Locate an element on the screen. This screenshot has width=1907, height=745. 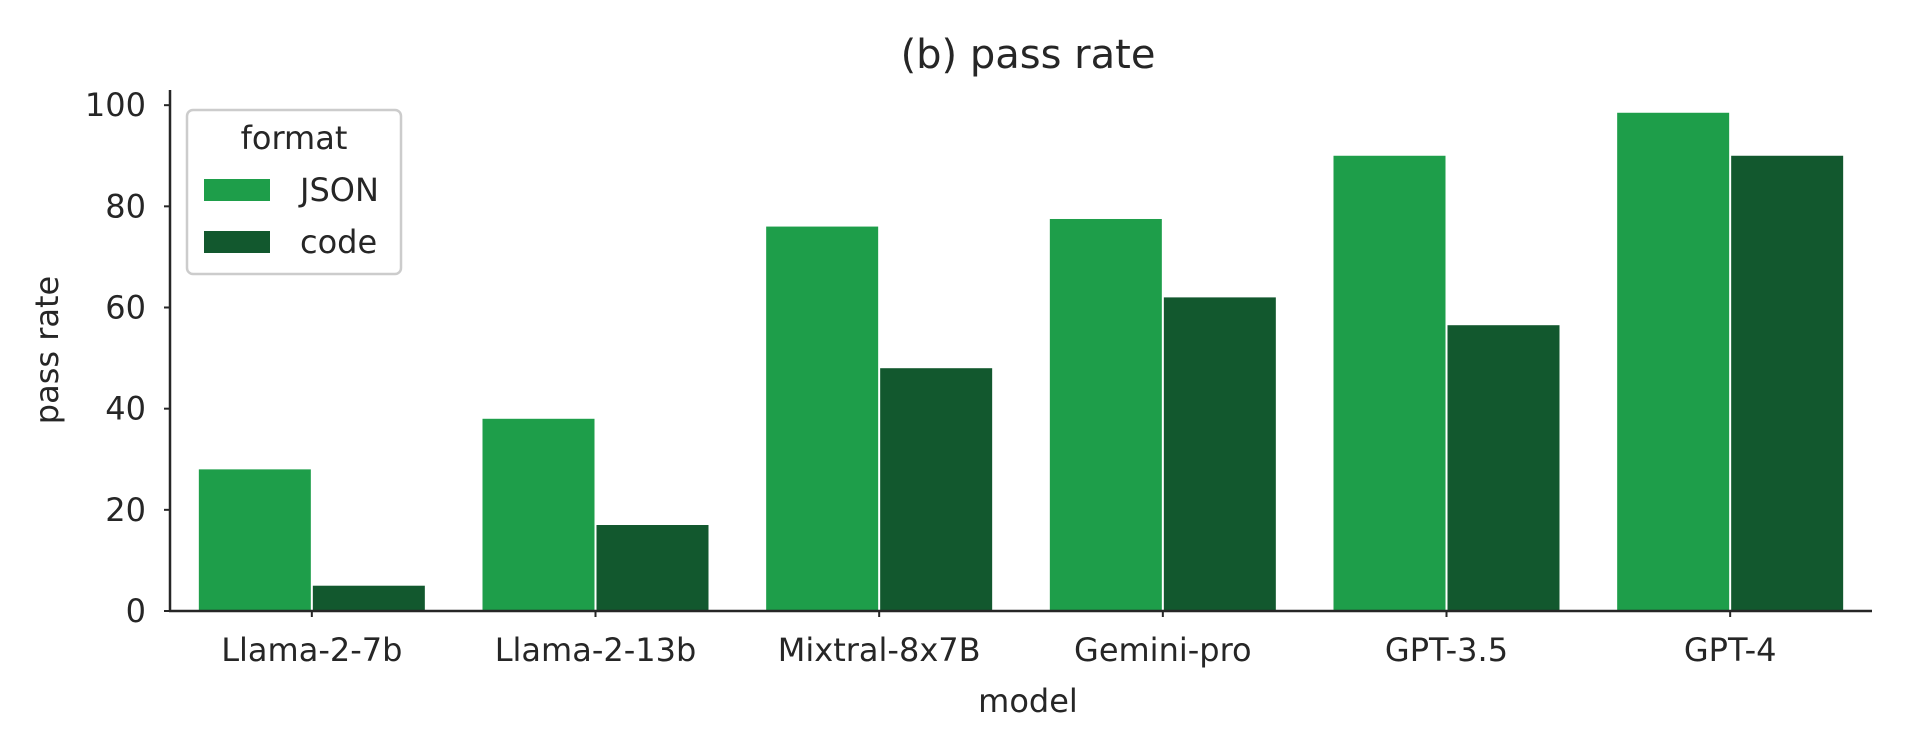
y-ticks-group: 0 20 40 60 80 100 is located at coordinates (127, 358).